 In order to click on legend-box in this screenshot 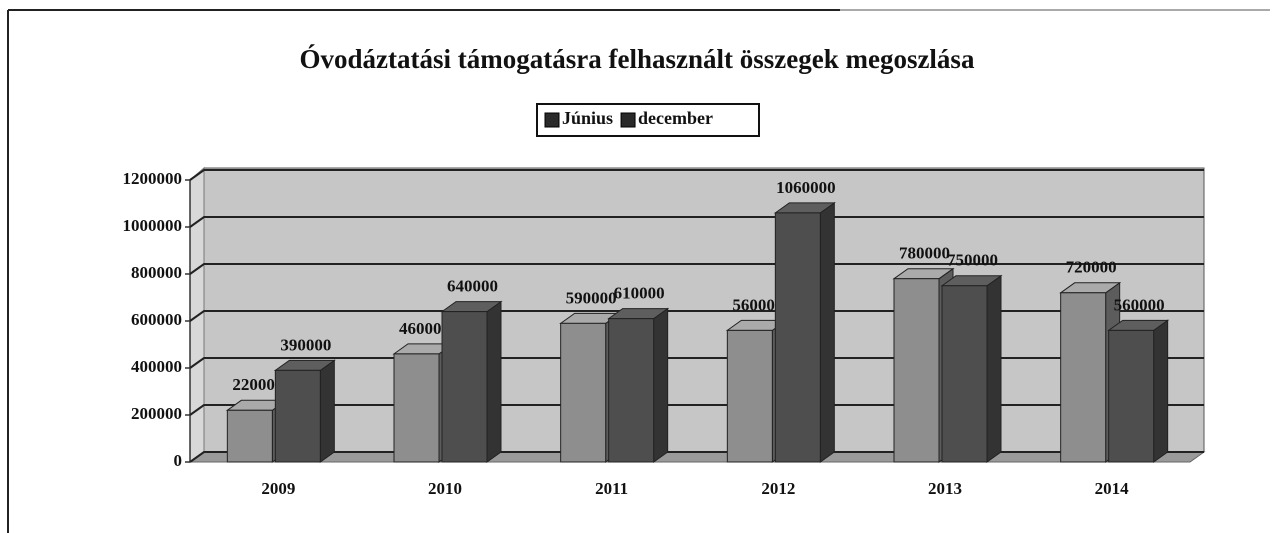, I will do `click(648, 120)`.